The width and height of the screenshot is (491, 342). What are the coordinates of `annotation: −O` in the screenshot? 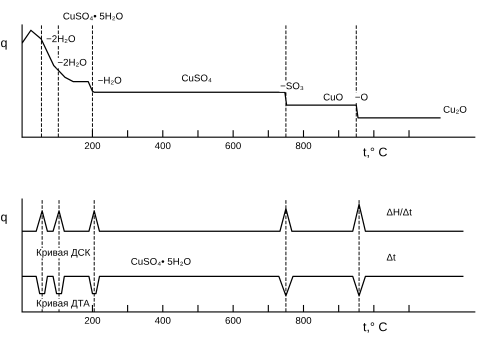 It's located at (361, 97).